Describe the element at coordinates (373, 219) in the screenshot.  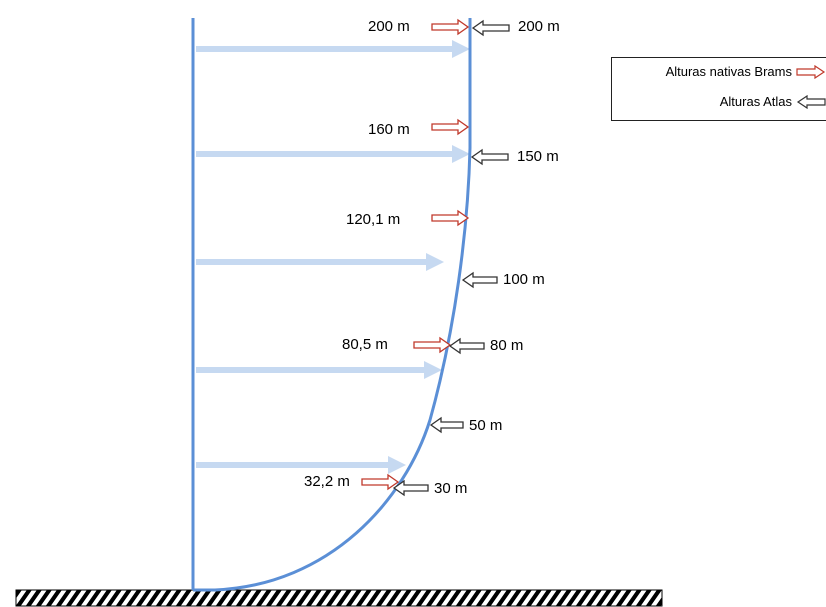
I see `brams-height-label: 120,1 m` at that location.